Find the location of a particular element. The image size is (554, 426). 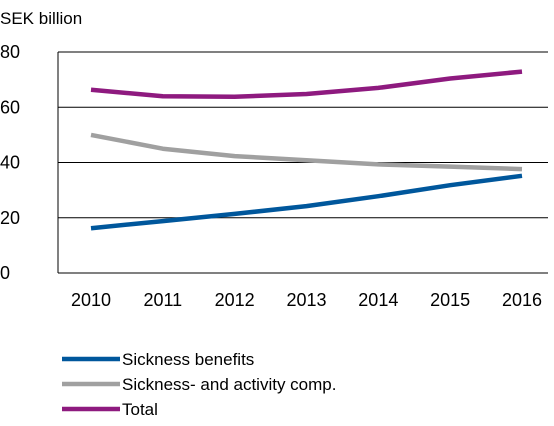

x-tick-label-2014: 2014 is located at coordinates (378, 300).